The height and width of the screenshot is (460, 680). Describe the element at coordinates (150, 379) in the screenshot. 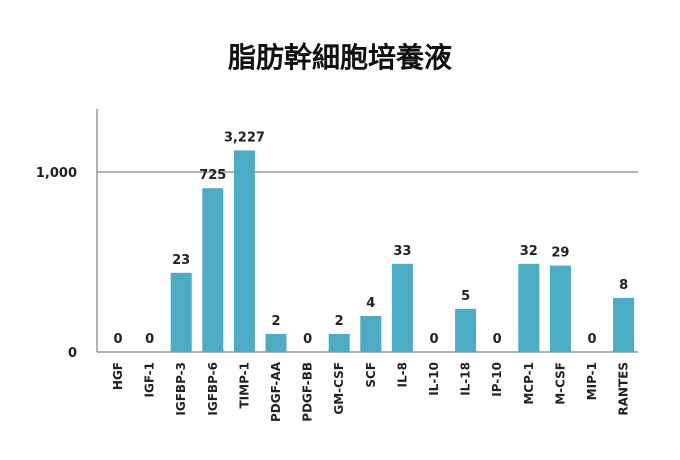

I see `category-label-igf-1: IGF-1` at that location.